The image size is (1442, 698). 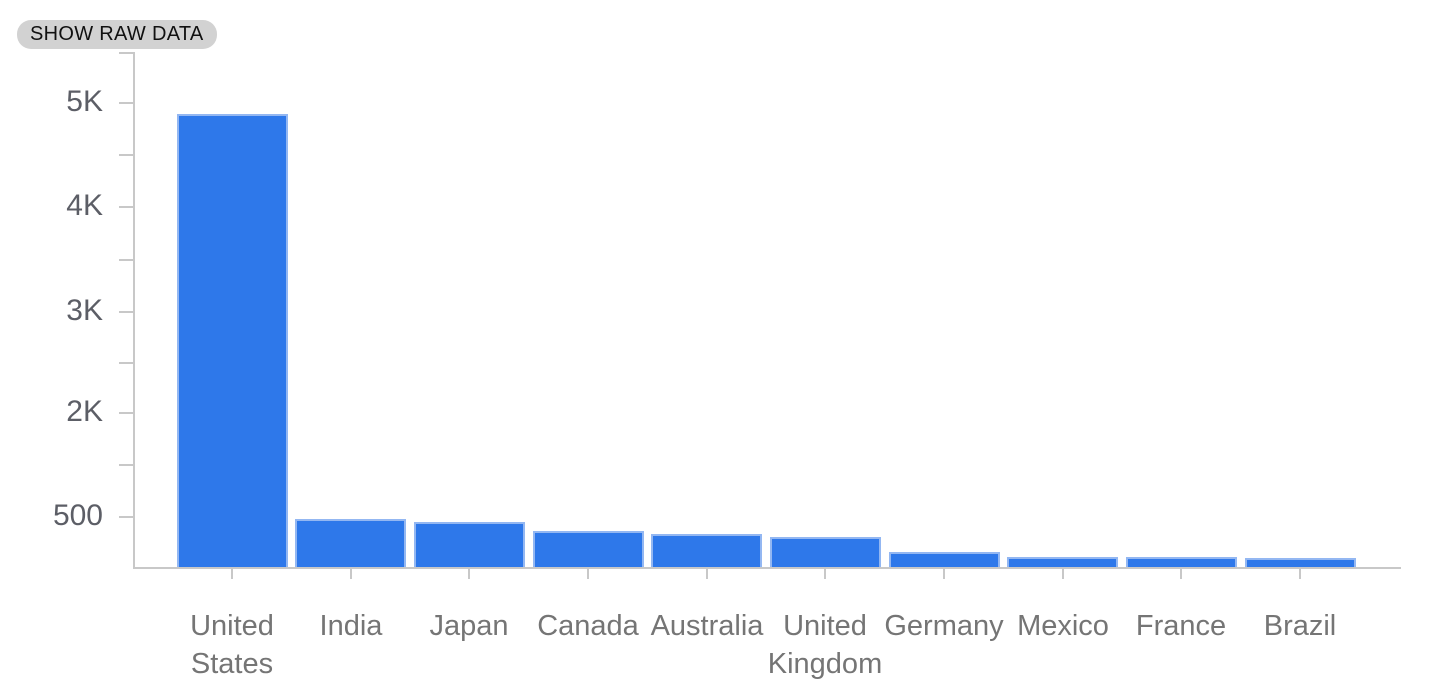 I want to click on show-raw-data-button: SHOW RAW DATA, so click(x=117, y=34).